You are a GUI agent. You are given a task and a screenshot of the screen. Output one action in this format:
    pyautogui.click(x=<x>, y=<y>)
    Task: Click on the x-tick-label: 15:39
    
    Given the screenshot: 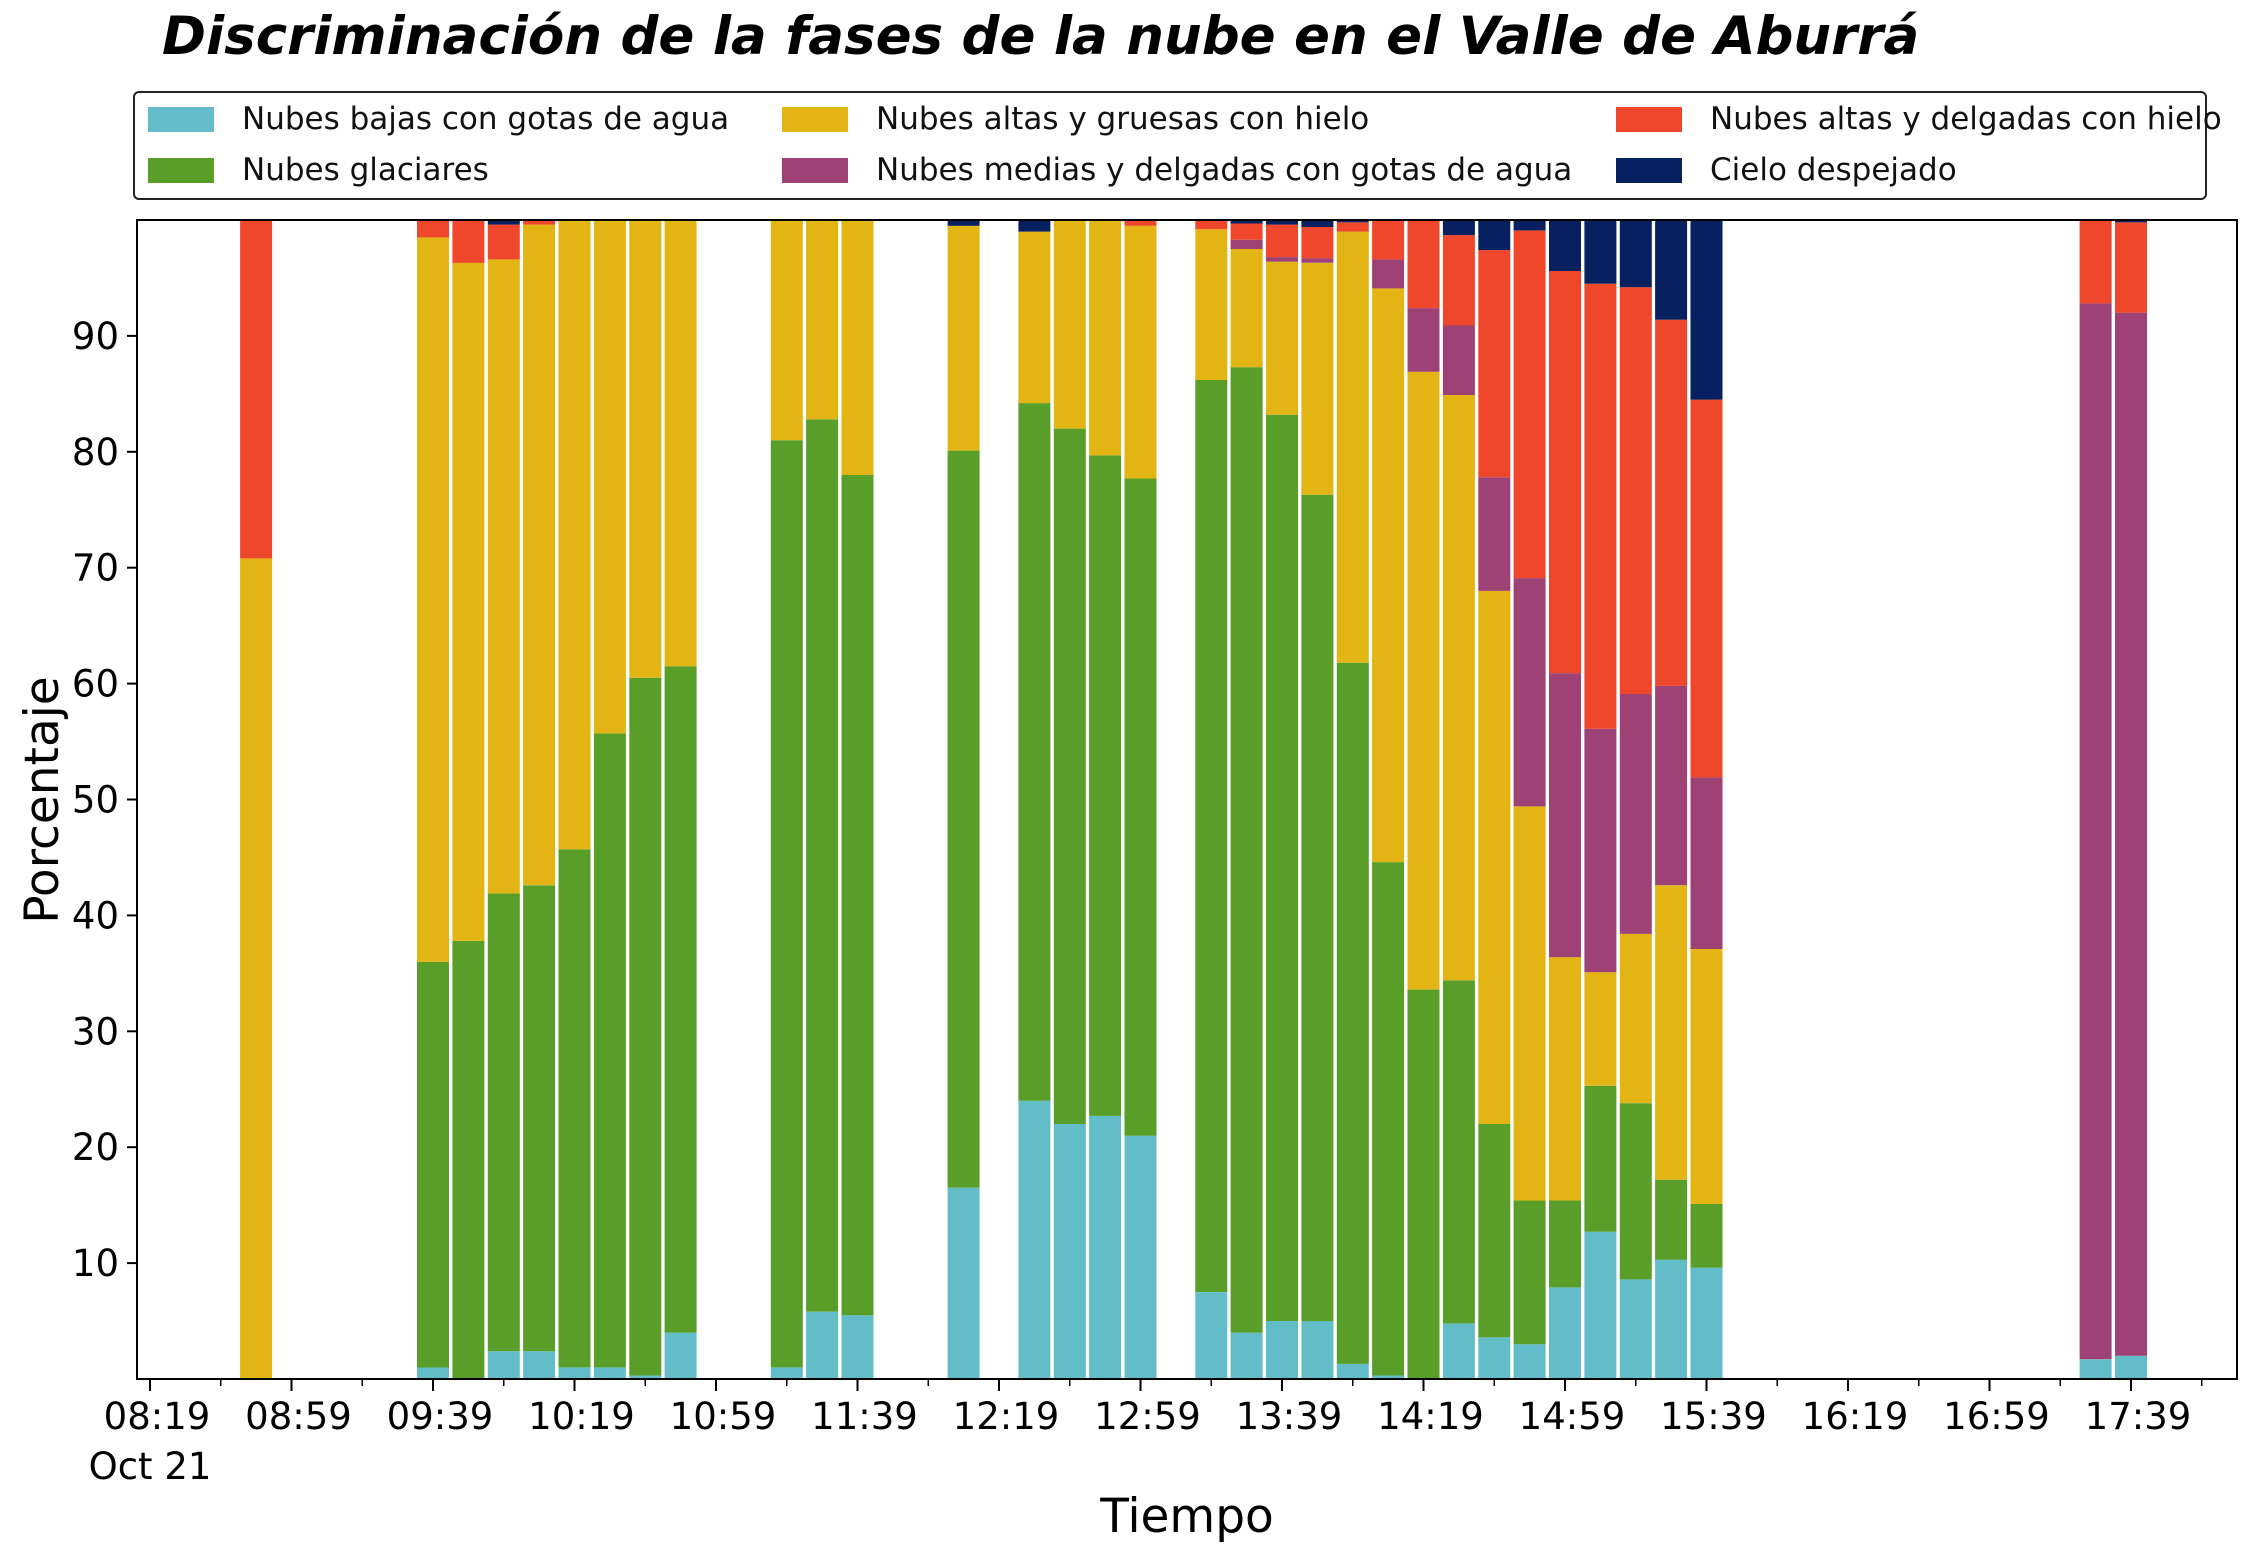 What is the action you would take?
    pyautogui.click(x=1713, y=1416)
    